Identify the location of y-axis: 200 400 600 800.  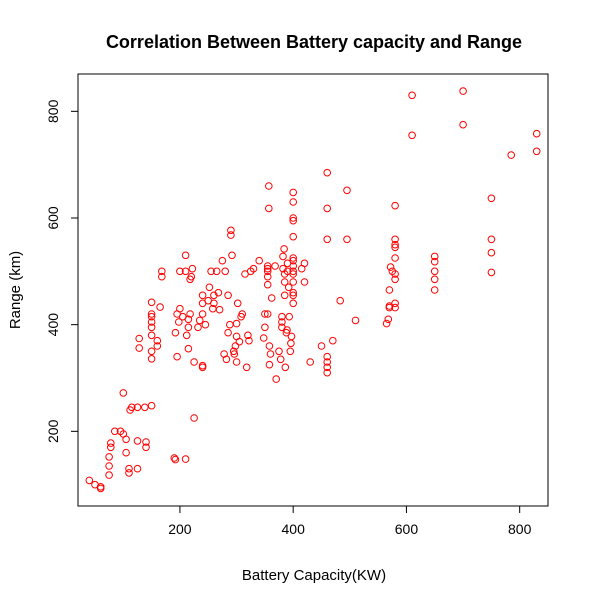
(62, 271).